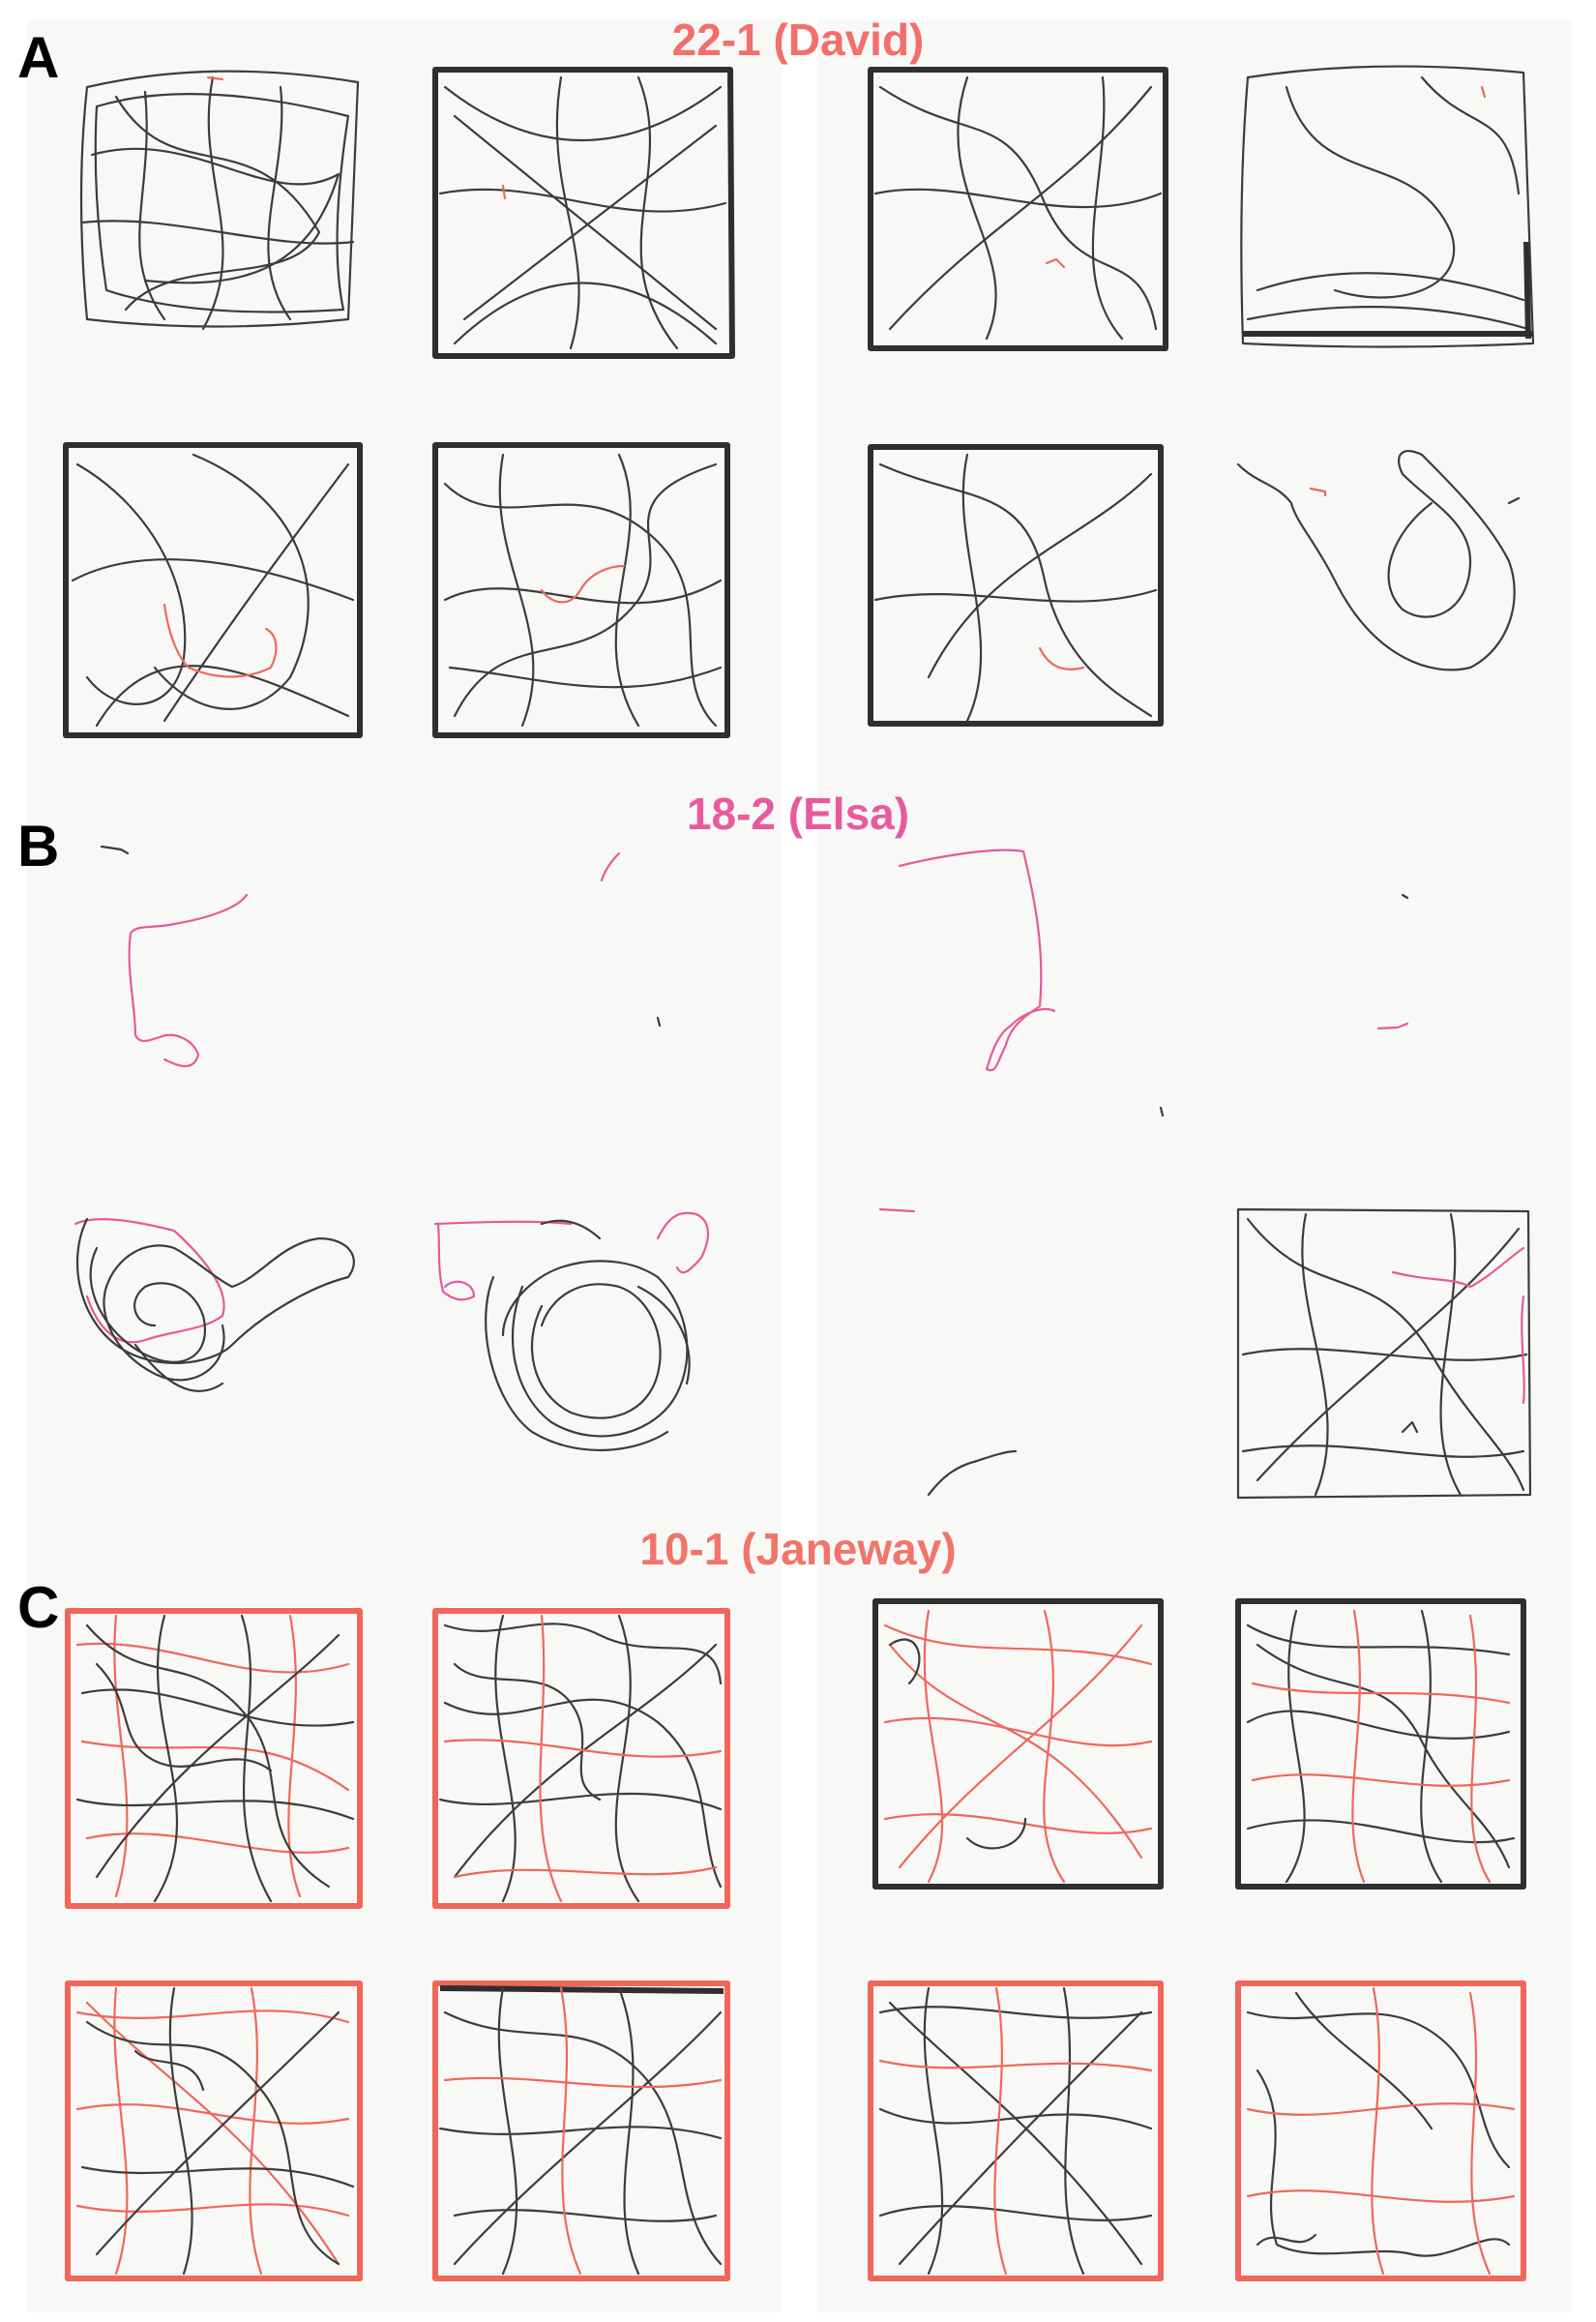 The image size is (1596, 2322). I want to click on section-letter-c: C, so click(38, 1608).